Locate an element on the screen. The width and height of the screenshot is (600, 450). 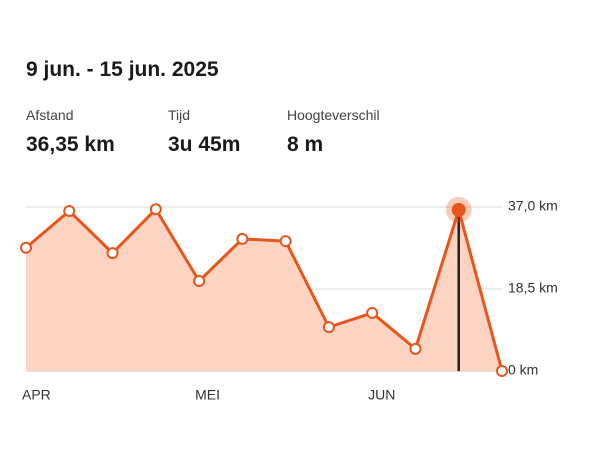
y-tick-label: 0 km is located at coordinates (523, 370).